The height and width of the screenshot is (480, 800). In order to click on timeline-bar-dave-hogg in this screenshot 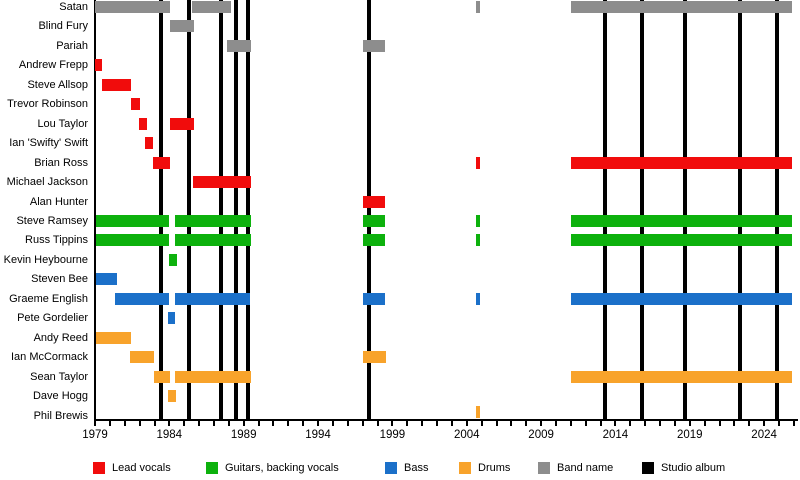, I will do `click(172, 396)`.